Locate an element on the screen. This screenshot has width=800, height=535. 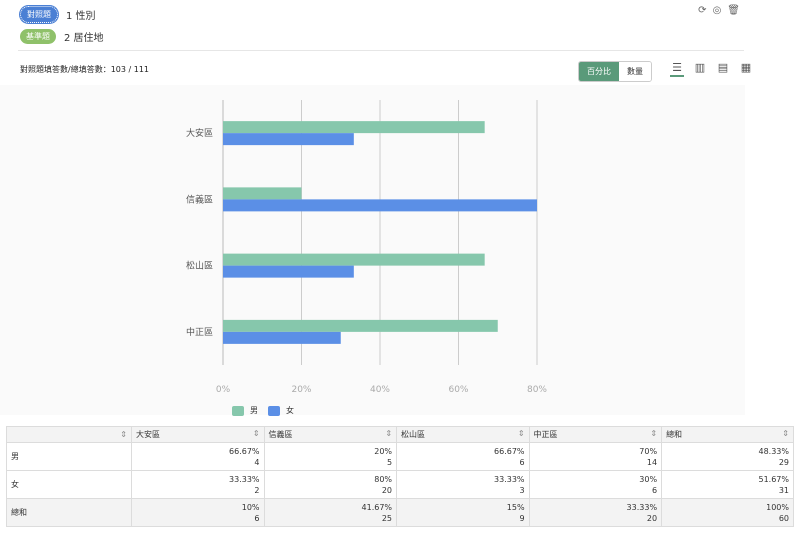
horizontal-bar-icon: ☰ is located at coordinates (677, 69).